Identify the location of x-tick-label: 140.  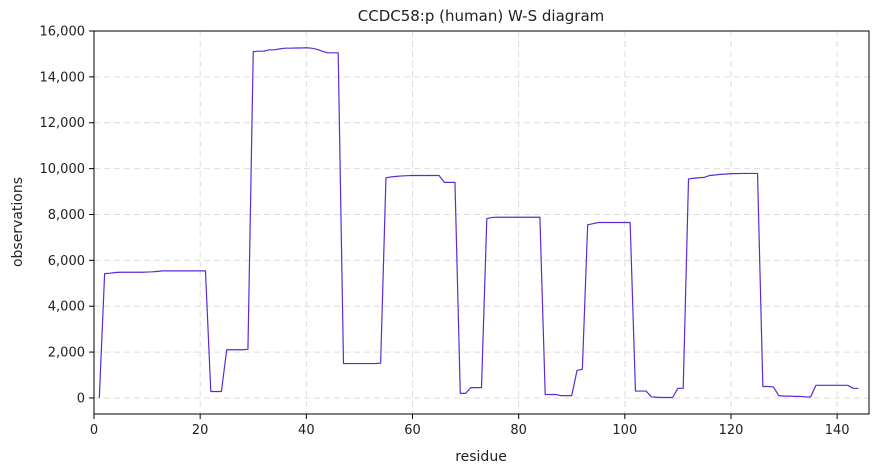
(837, 430).